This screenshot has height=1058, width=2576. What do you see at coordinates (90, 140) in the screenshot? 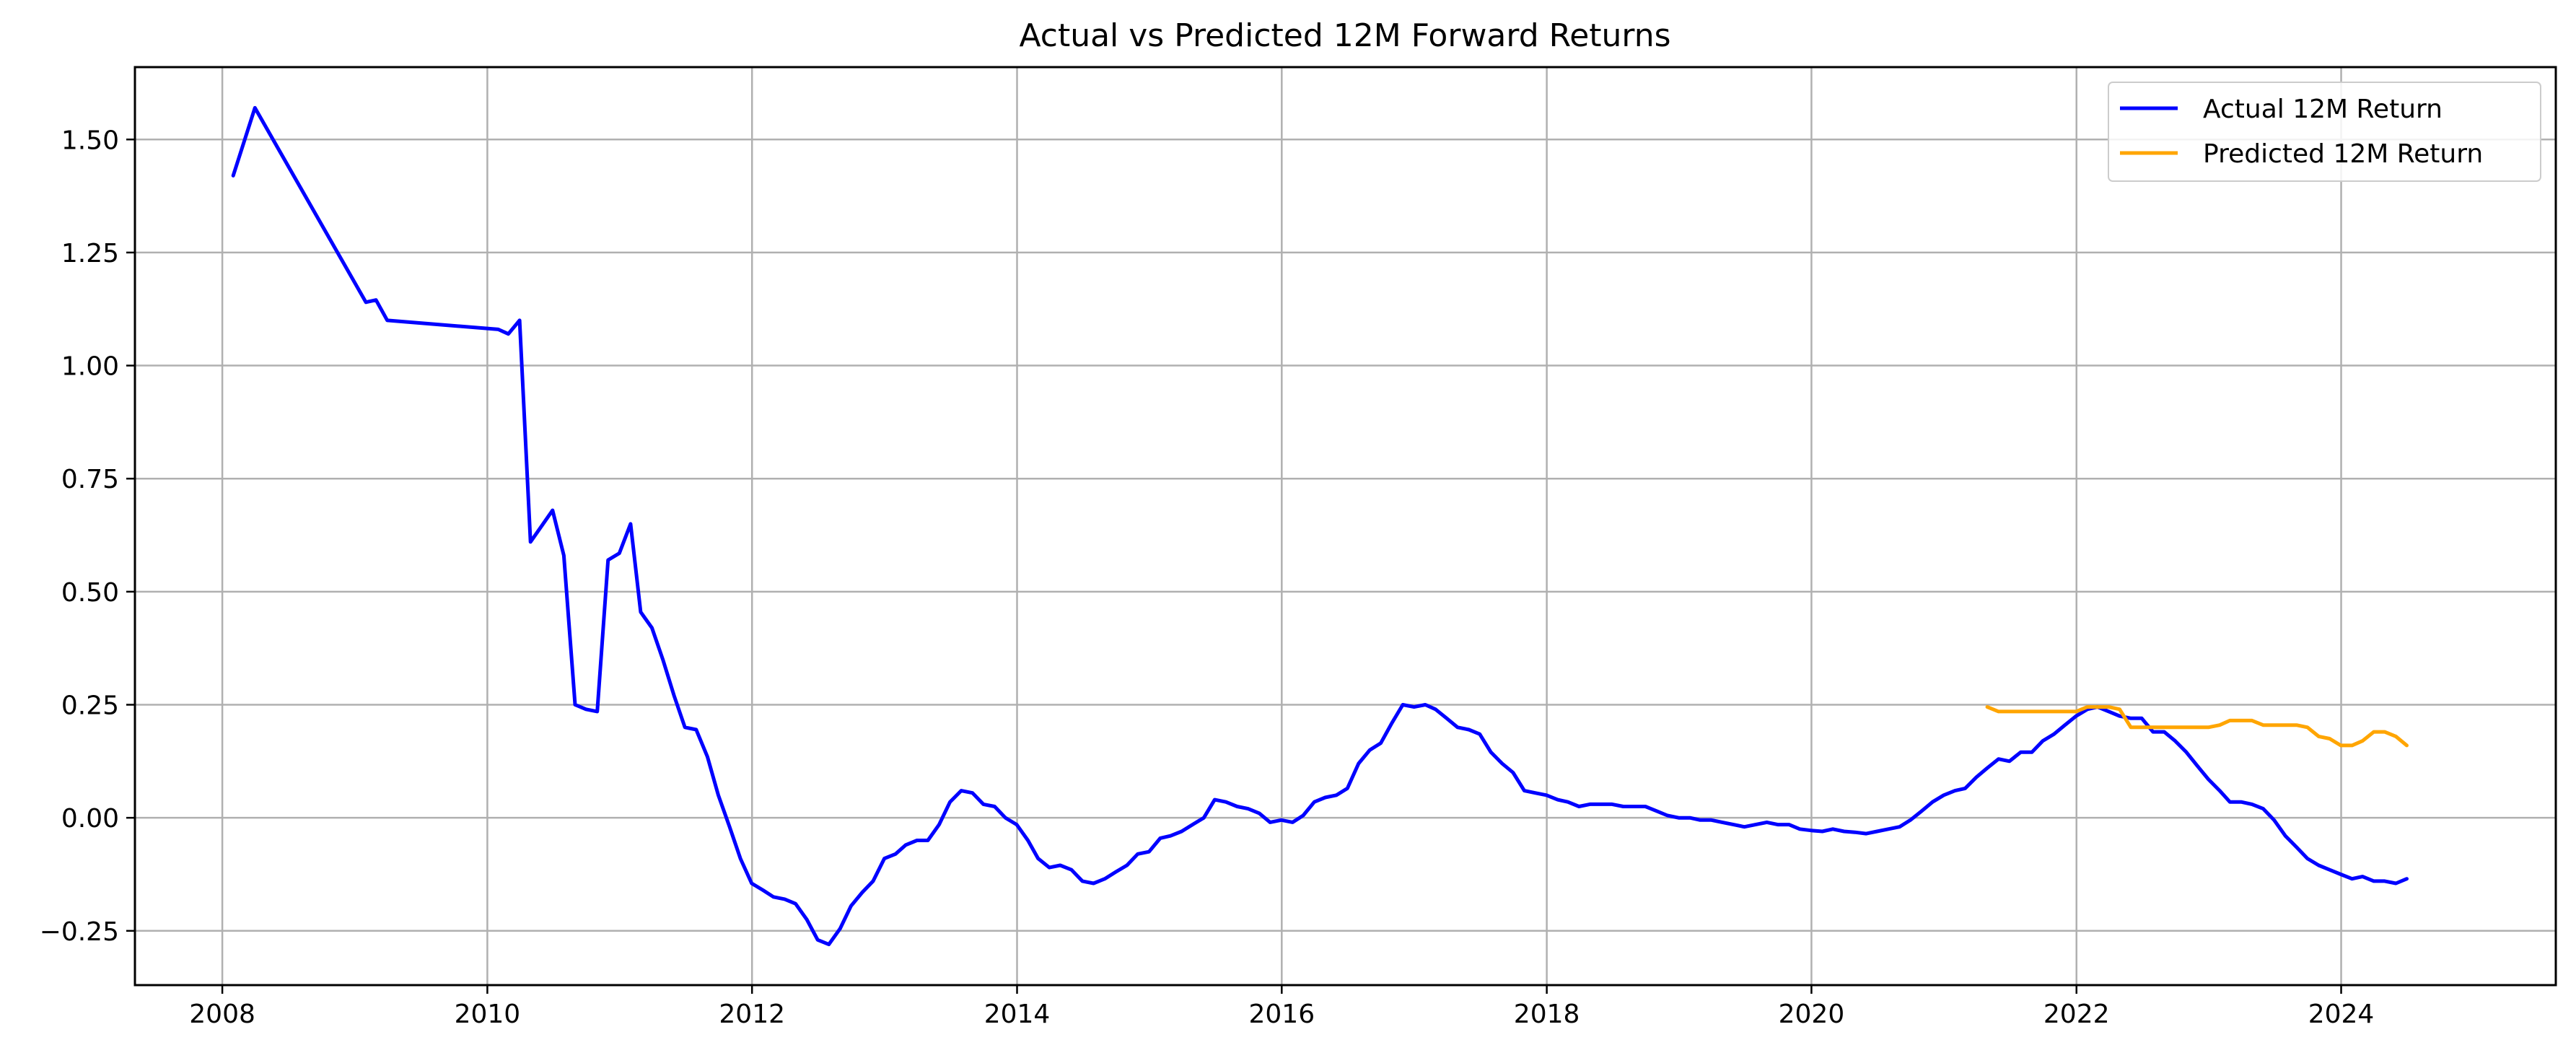
I see `y-tick-label: 1.50` at bounding box center [90, 140].